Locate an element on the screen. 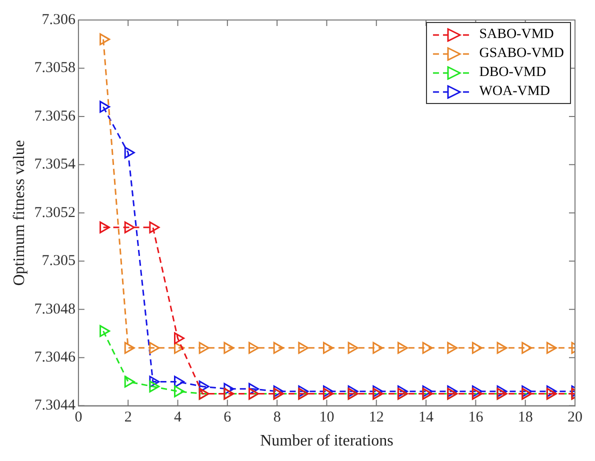 The image size is (595, 461). x-axis-title: Number of iterations is located at coordinates (327, 441).